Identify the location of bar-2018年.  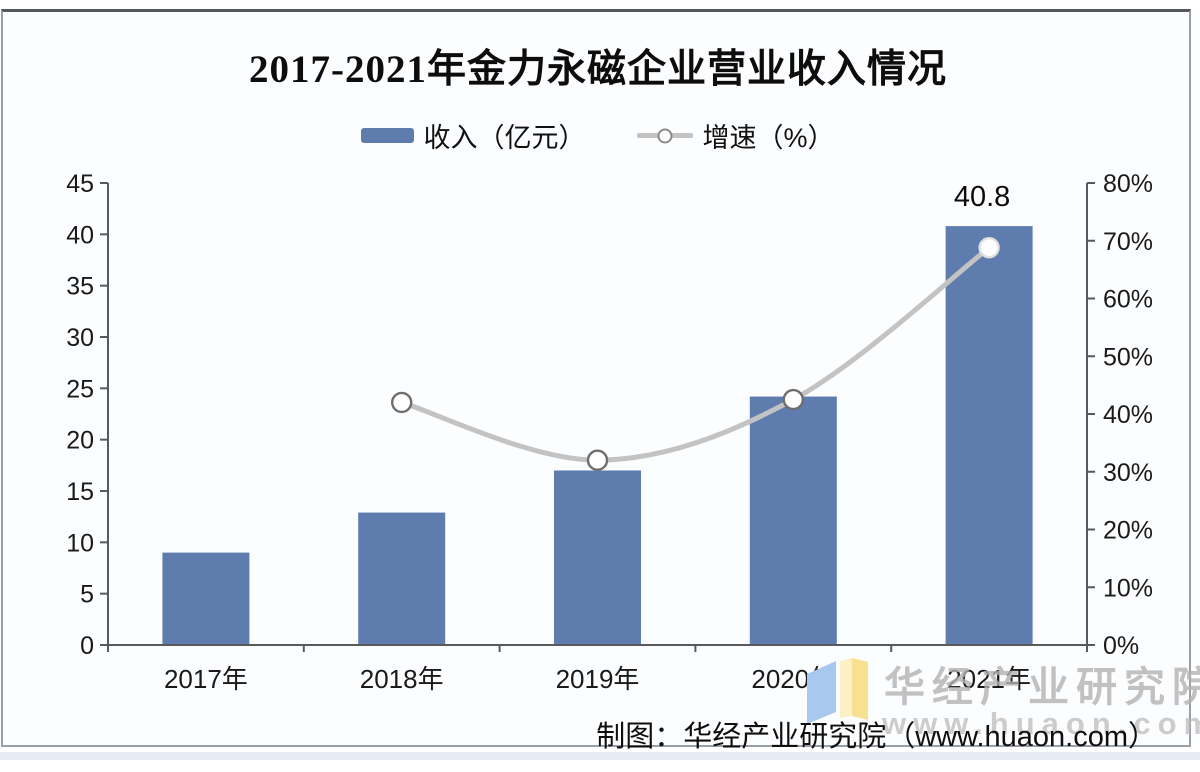
(402, 578).